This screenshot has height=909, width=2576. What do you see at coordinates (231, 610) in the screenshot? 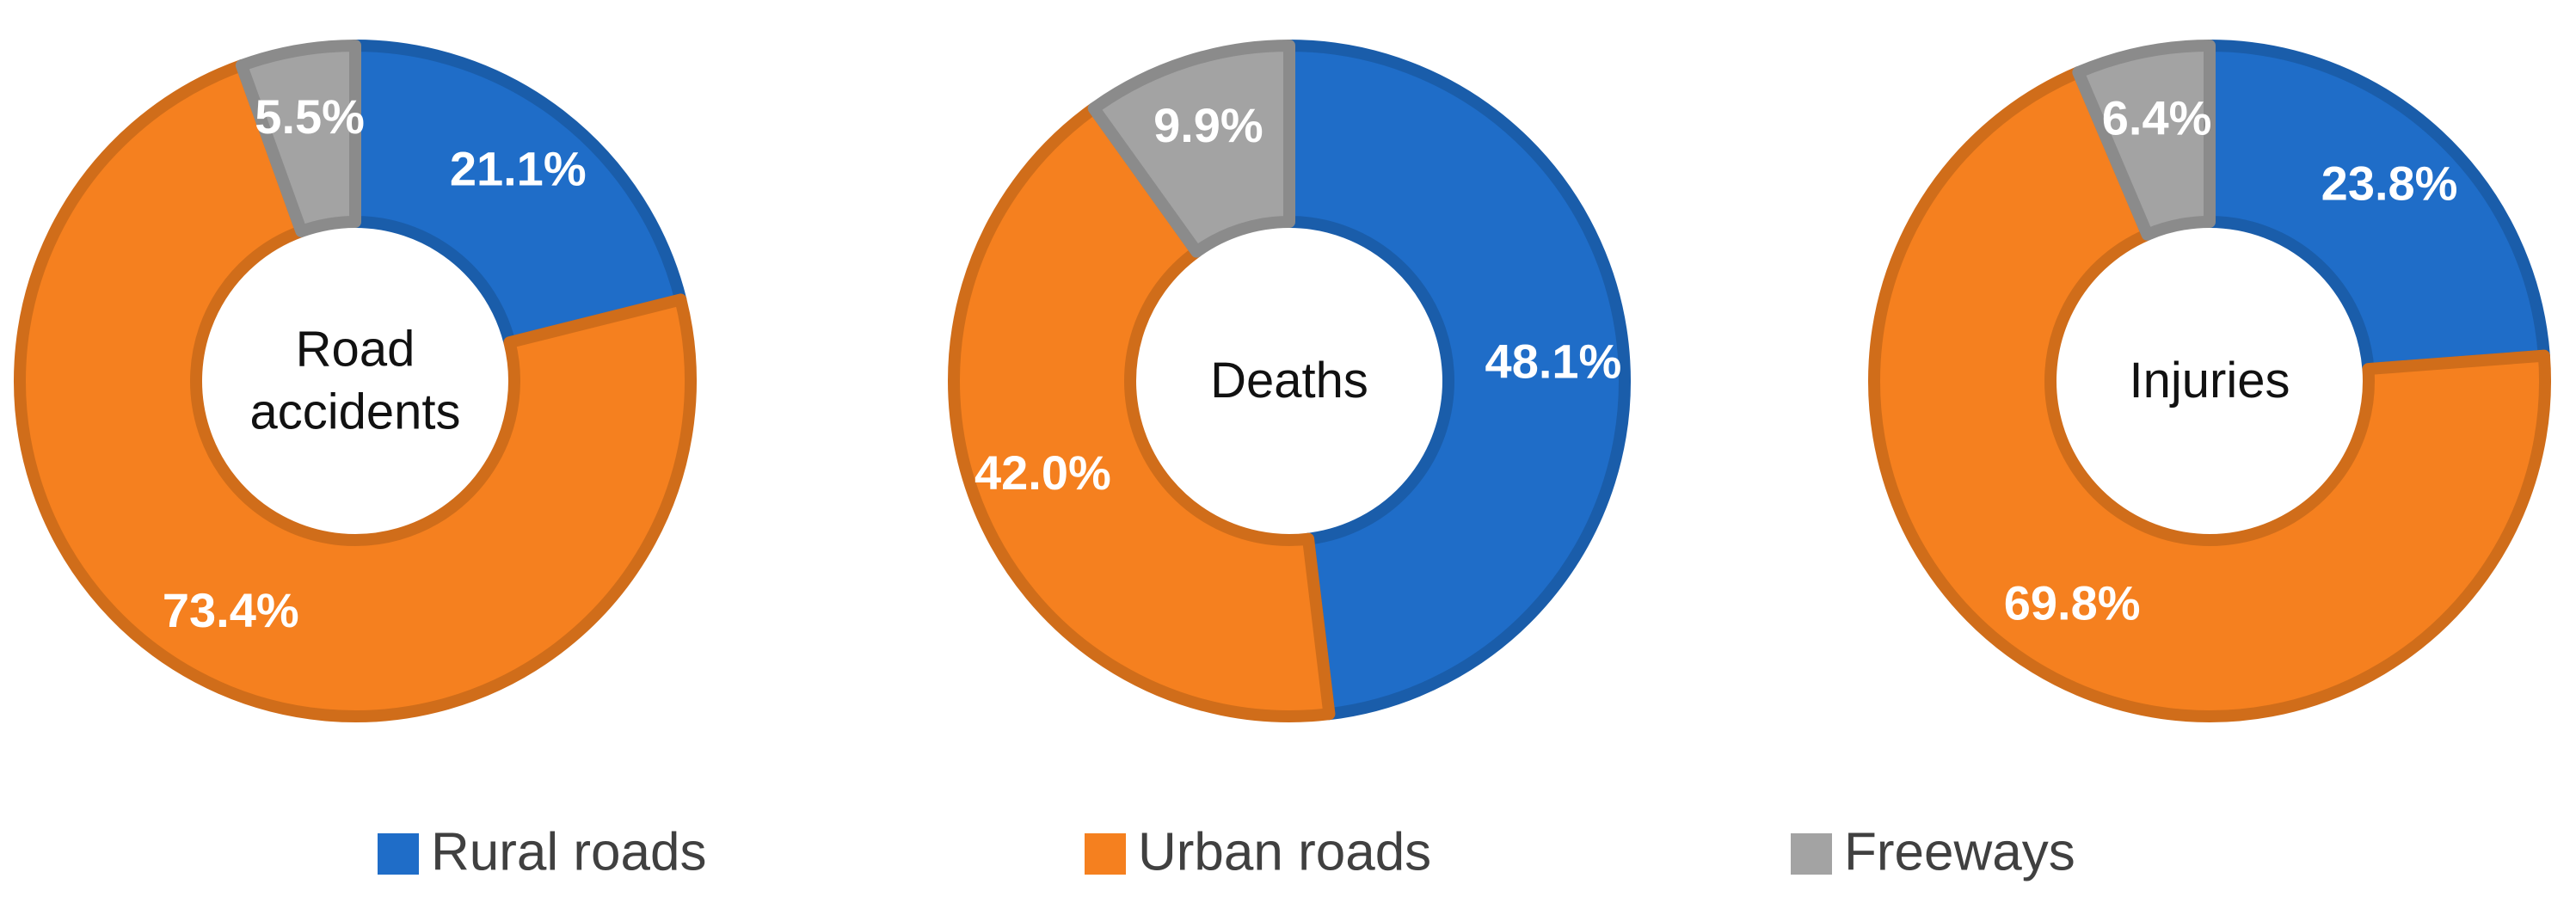
I see `value-label: 73.4%` at bounding box center [231, 610].